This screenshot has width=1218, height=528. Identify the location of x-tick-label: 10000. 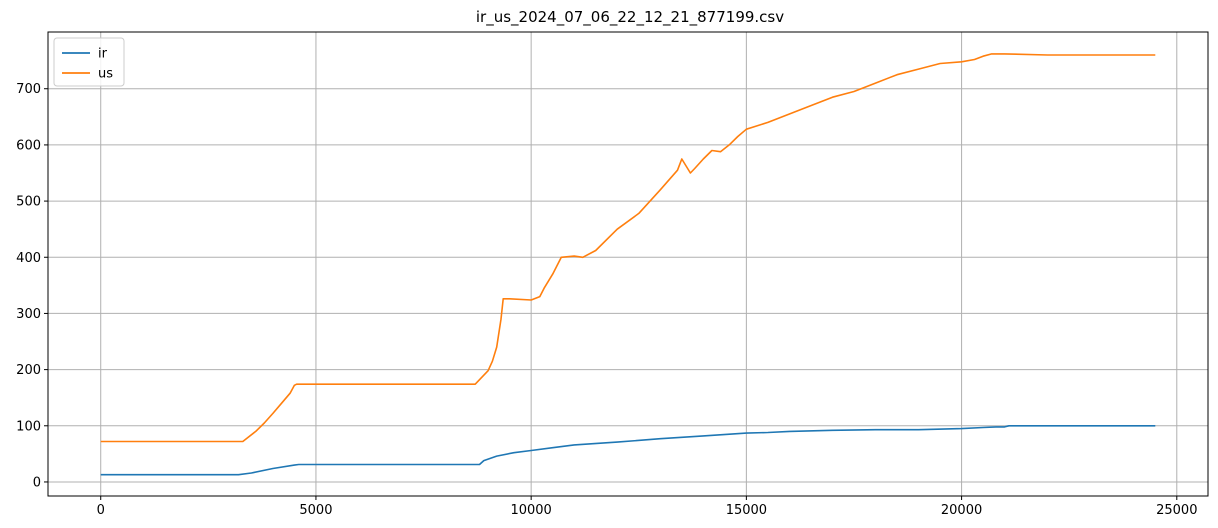
(530, 510).